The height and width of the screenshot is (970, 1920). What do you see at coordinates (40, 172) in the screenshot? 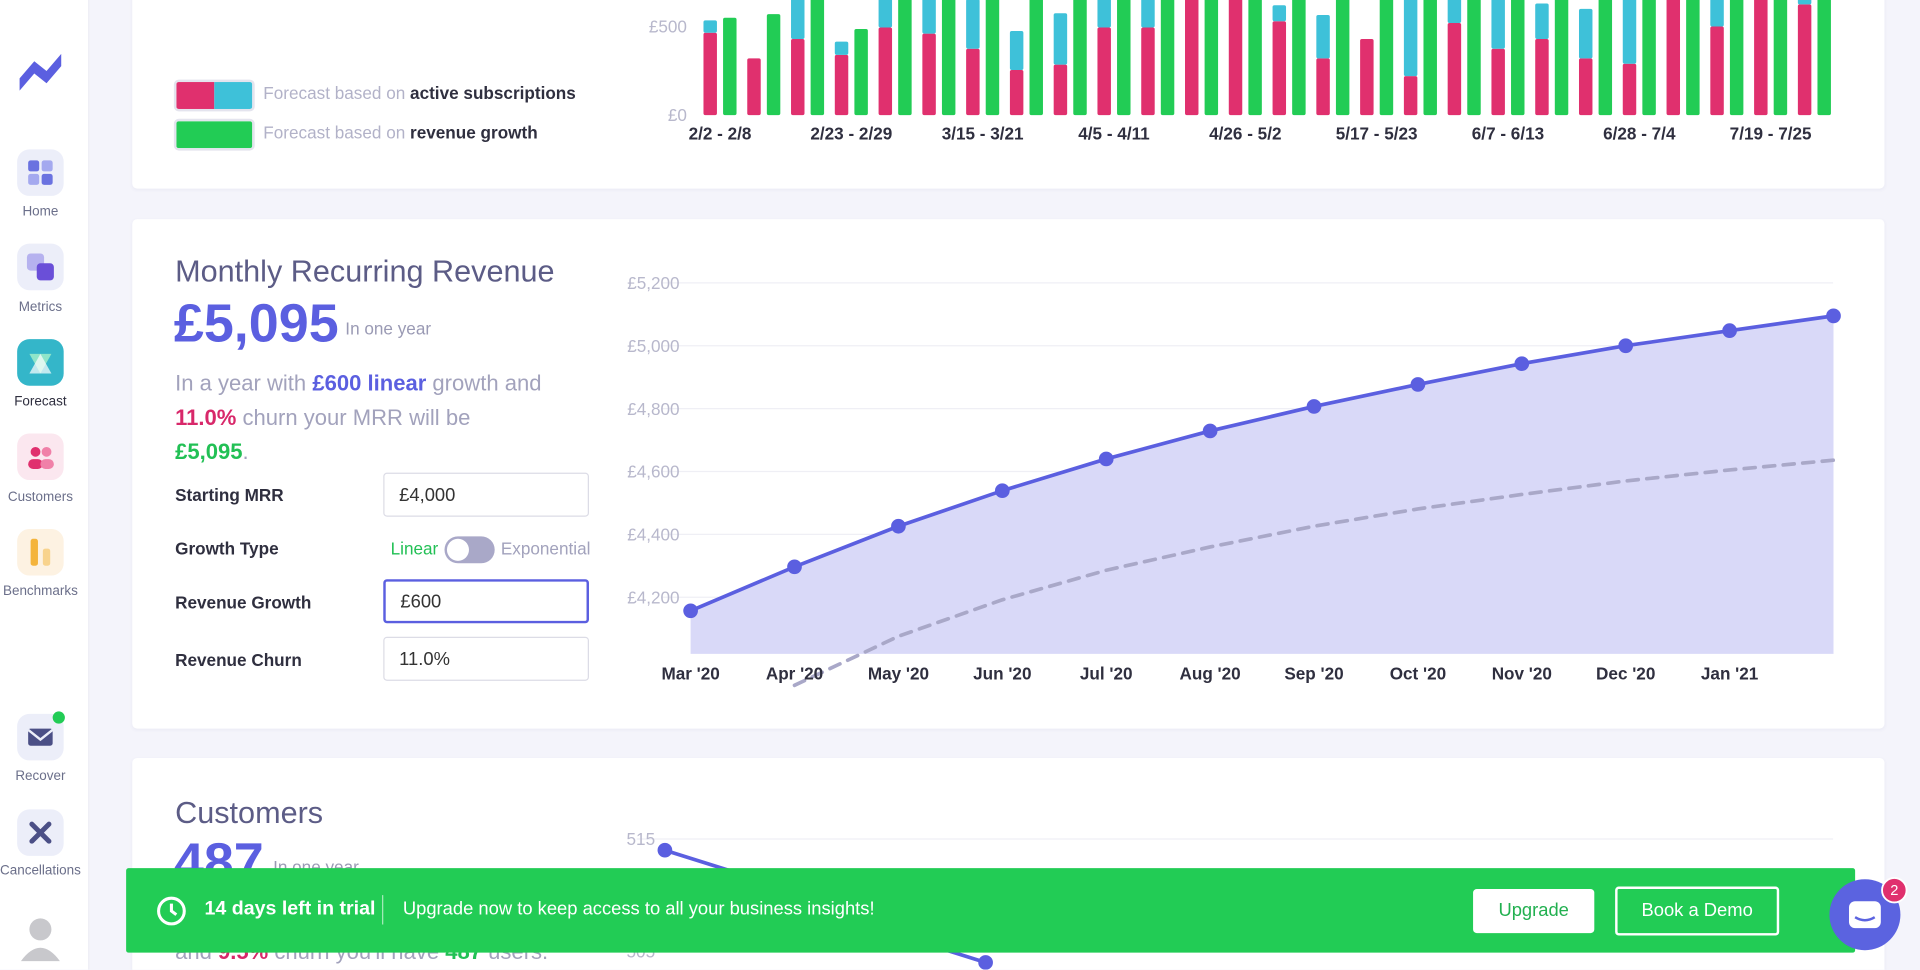
I see `home-icon` at bounding box center [40, 172].